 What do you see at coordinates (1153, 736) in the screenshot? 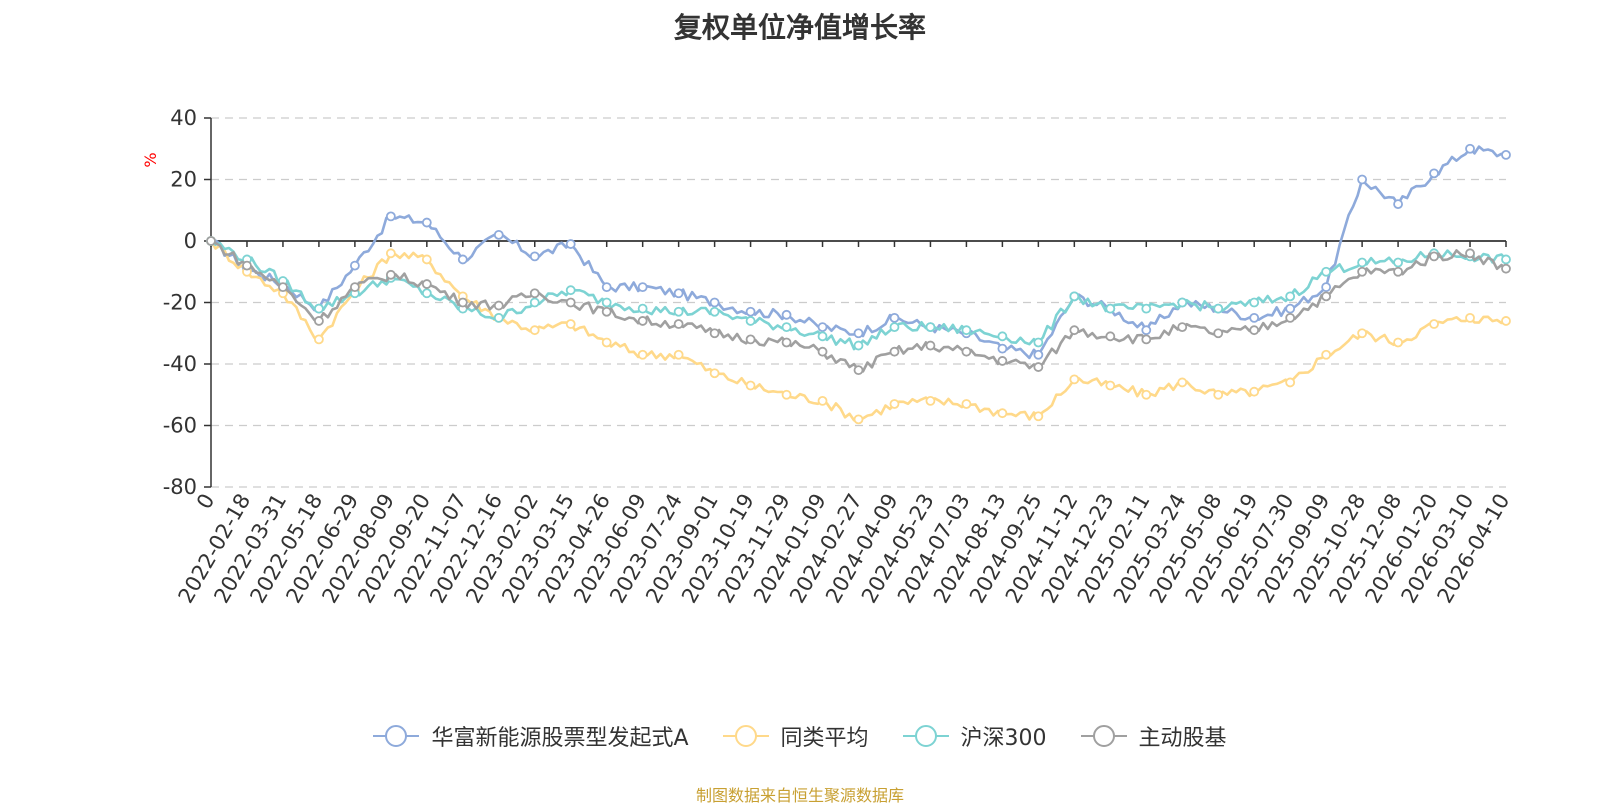
I see `legend-item-3: 主动股基` at bounding box center [1153, 736].